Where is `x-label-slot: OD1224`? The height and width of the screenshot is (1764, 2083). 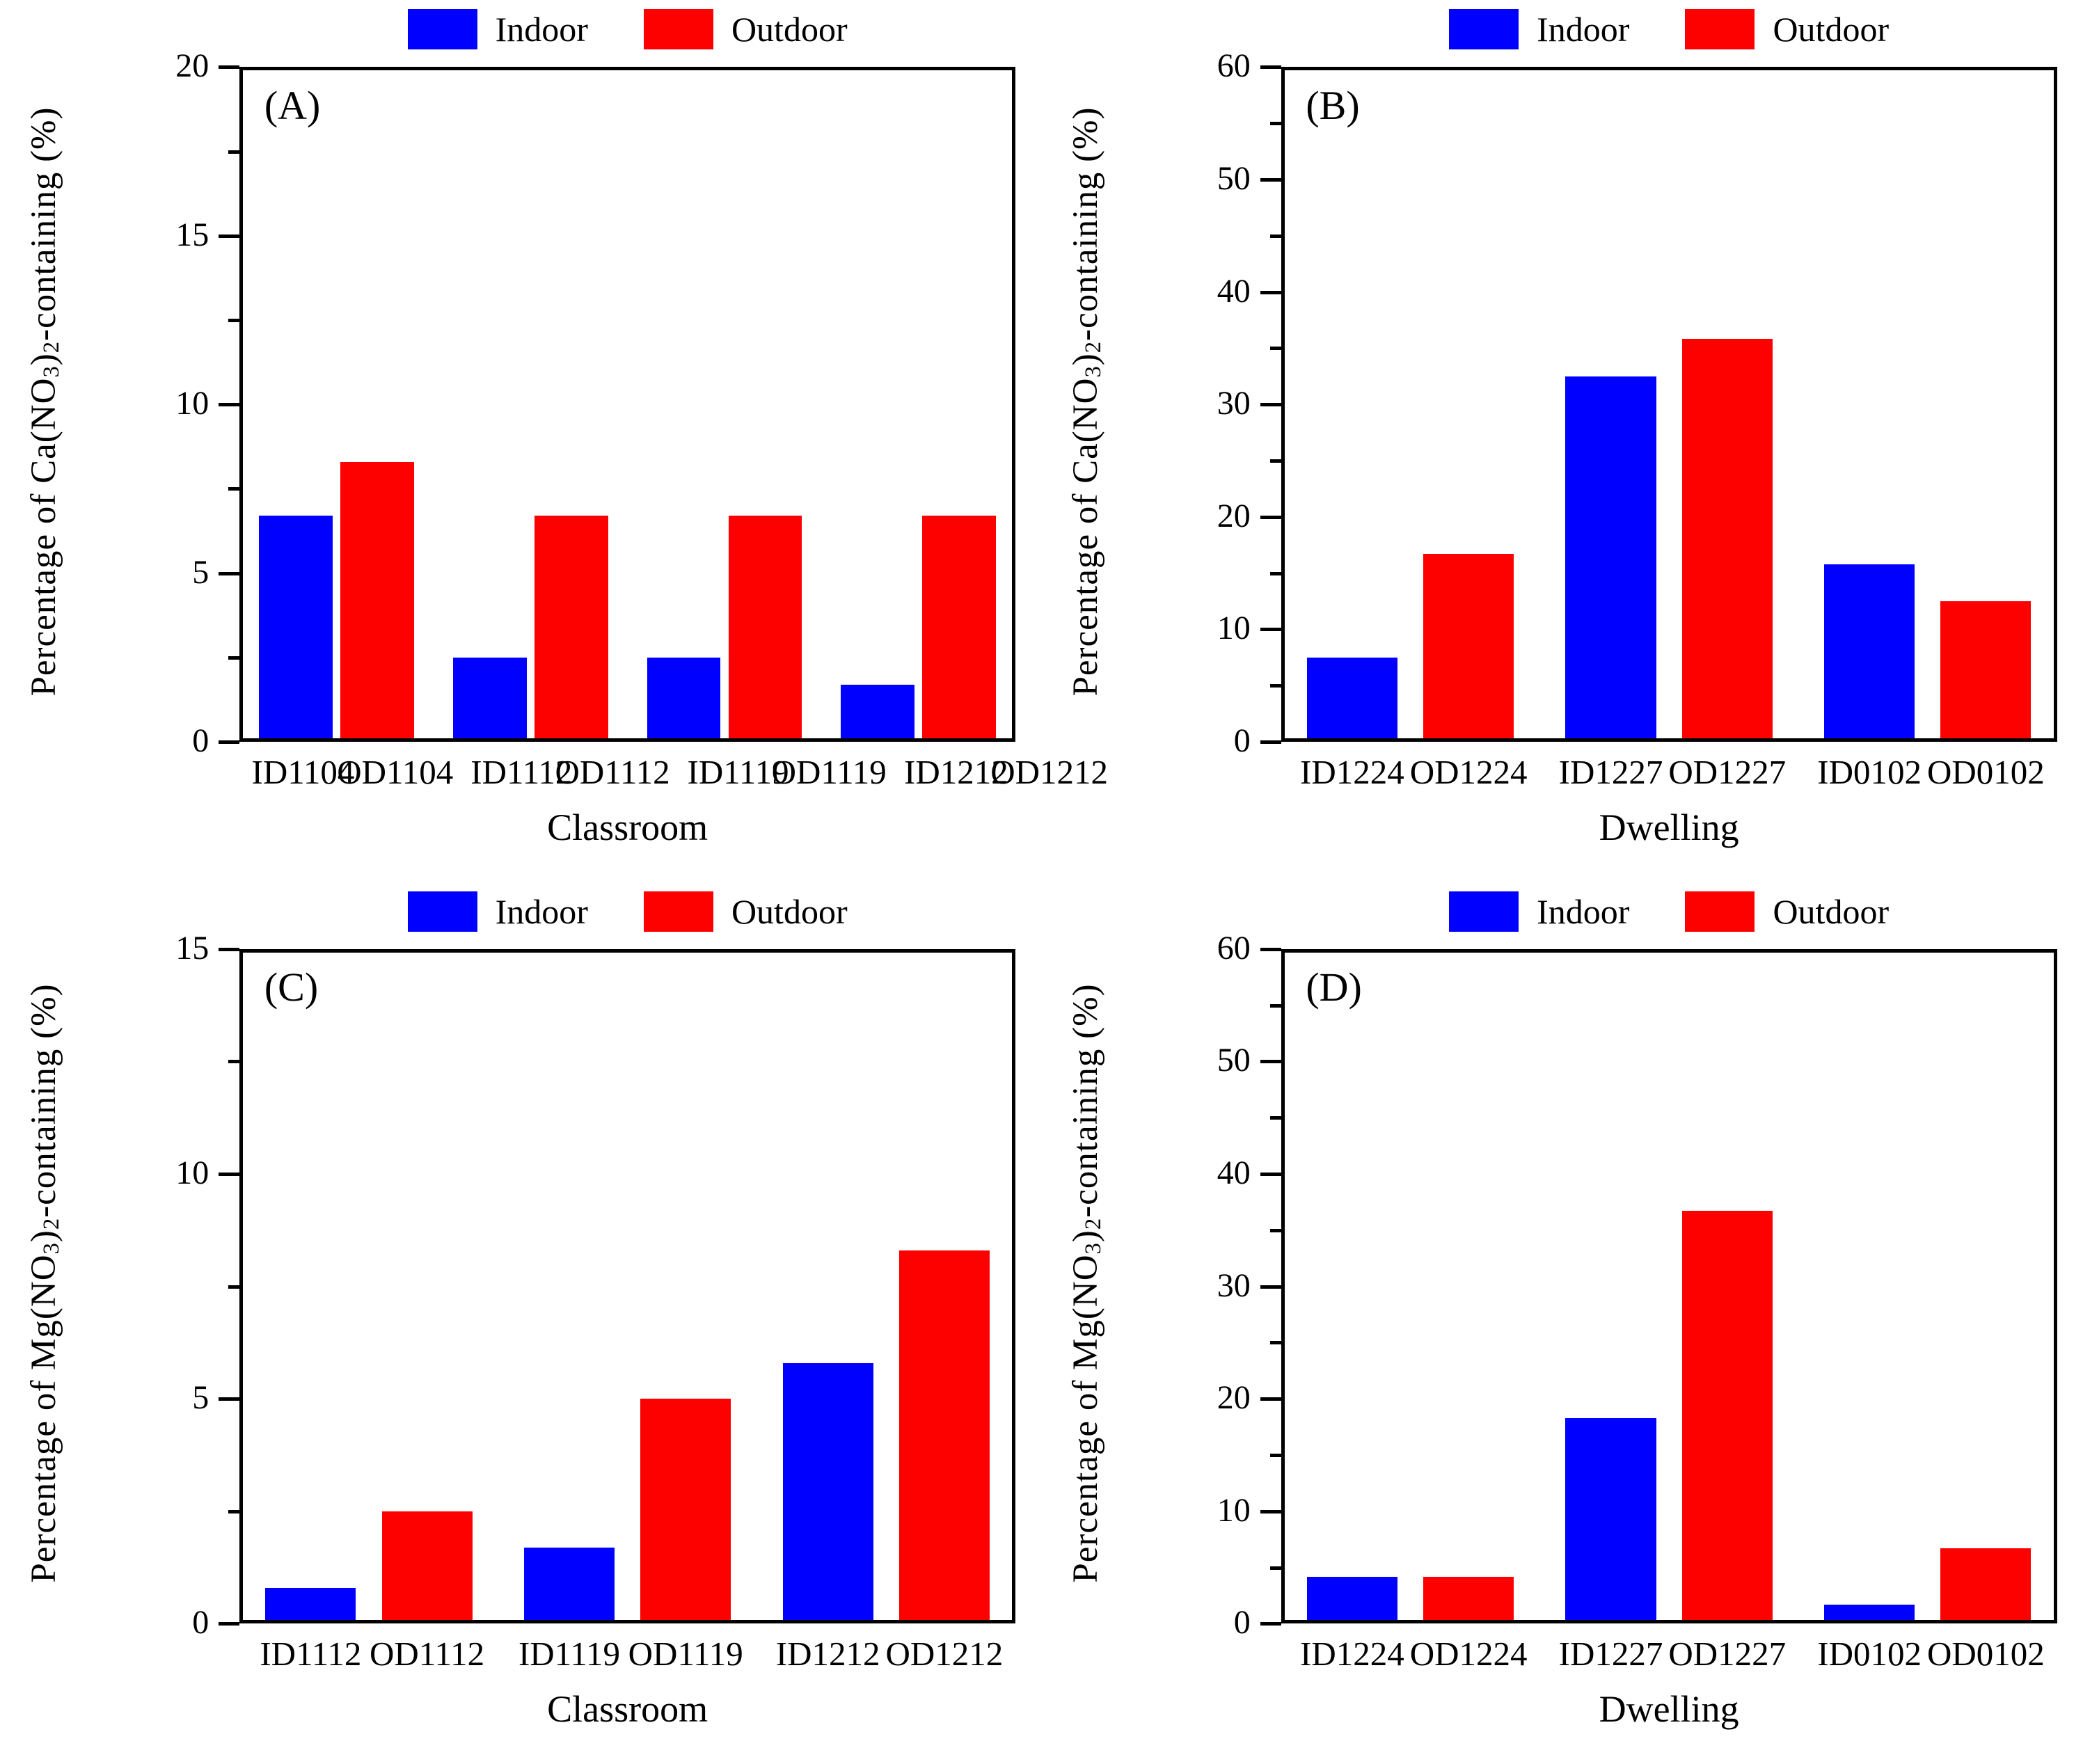 x-label-slot: OD1224 is located at coordinates (1469, 773).